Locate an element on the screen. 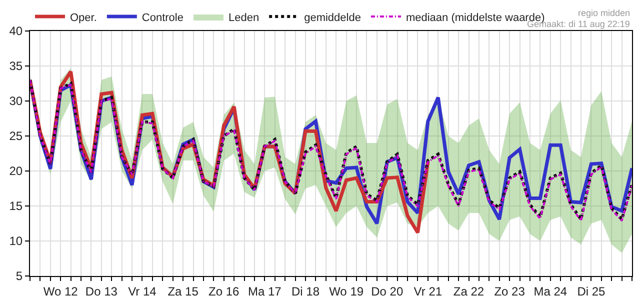 The height and width of the screenshot is (300, 635). y-tick-label: 10 is located at coordinates (16, 241).